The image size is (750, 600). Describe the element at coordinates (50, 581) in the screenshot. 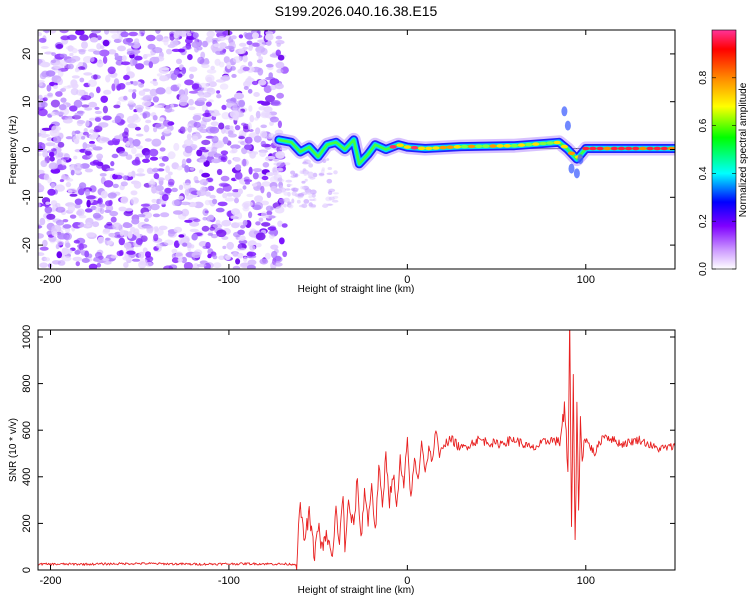

I see `x-tick-label: -200` at that location.